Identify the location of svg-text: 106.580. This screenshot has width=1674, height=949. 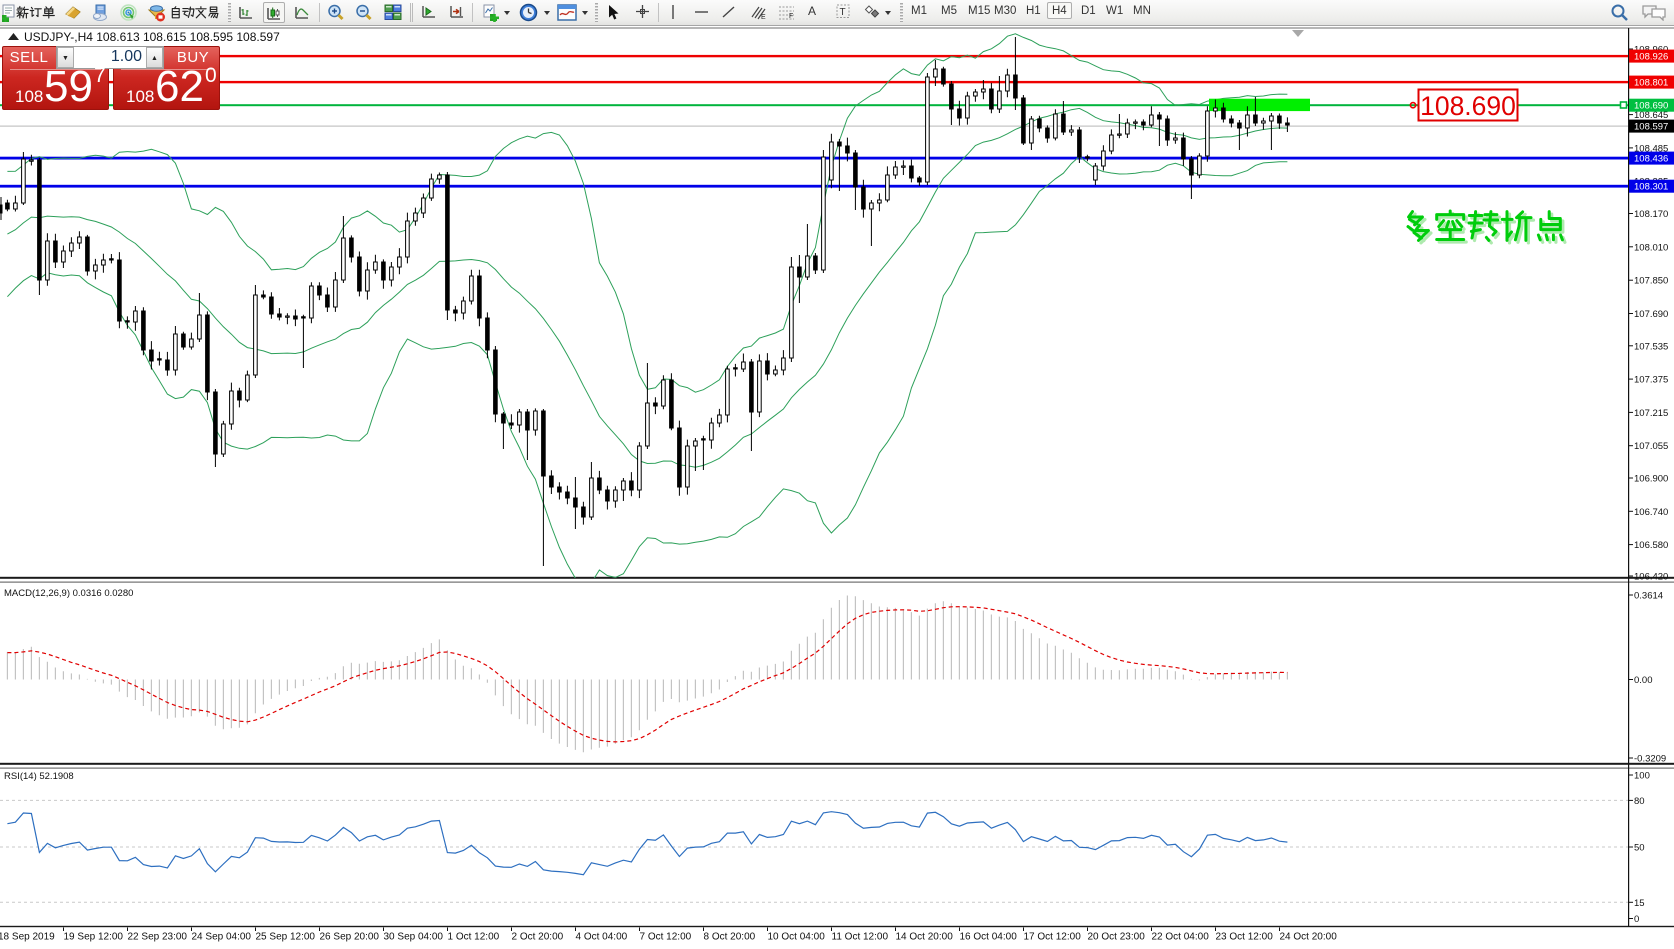
(1651, 545).